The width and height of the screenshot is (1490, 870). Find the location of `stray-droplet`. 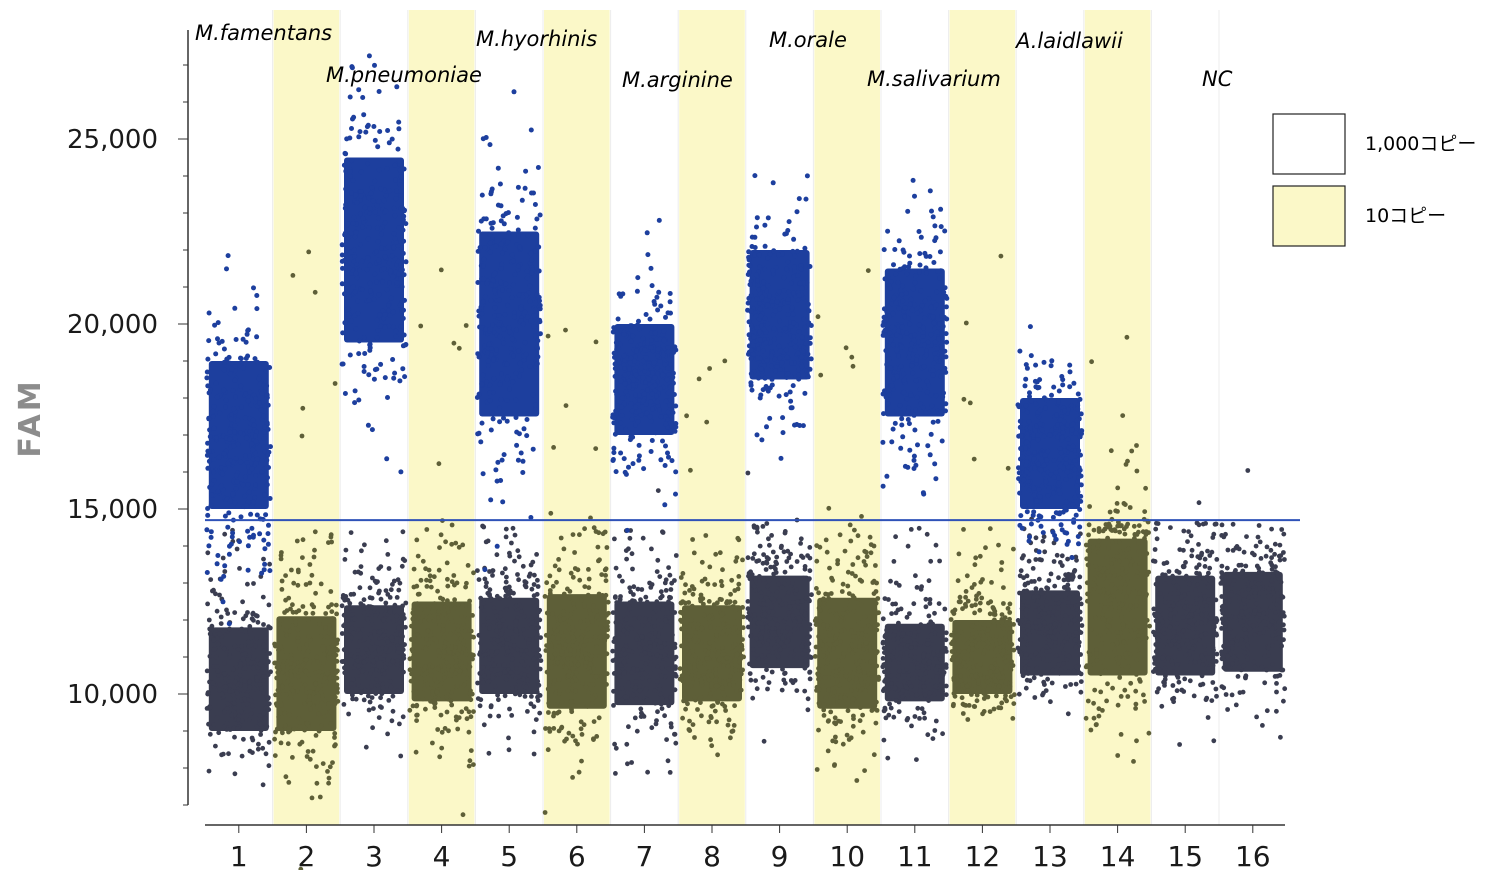

stray-droplet is located at coordinates (335, 383).